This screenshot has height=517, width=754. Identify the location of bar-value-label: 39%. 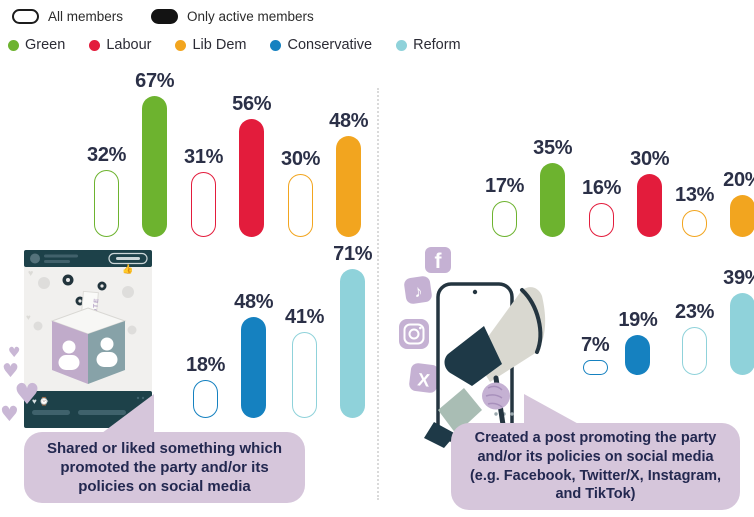
(738, 278).